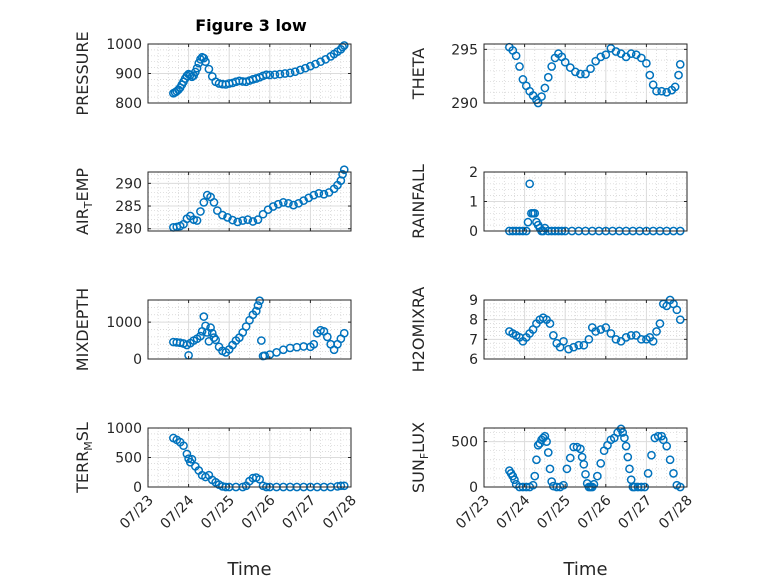  I want to click on x-tick-label: 07/28, so click(340, 513).